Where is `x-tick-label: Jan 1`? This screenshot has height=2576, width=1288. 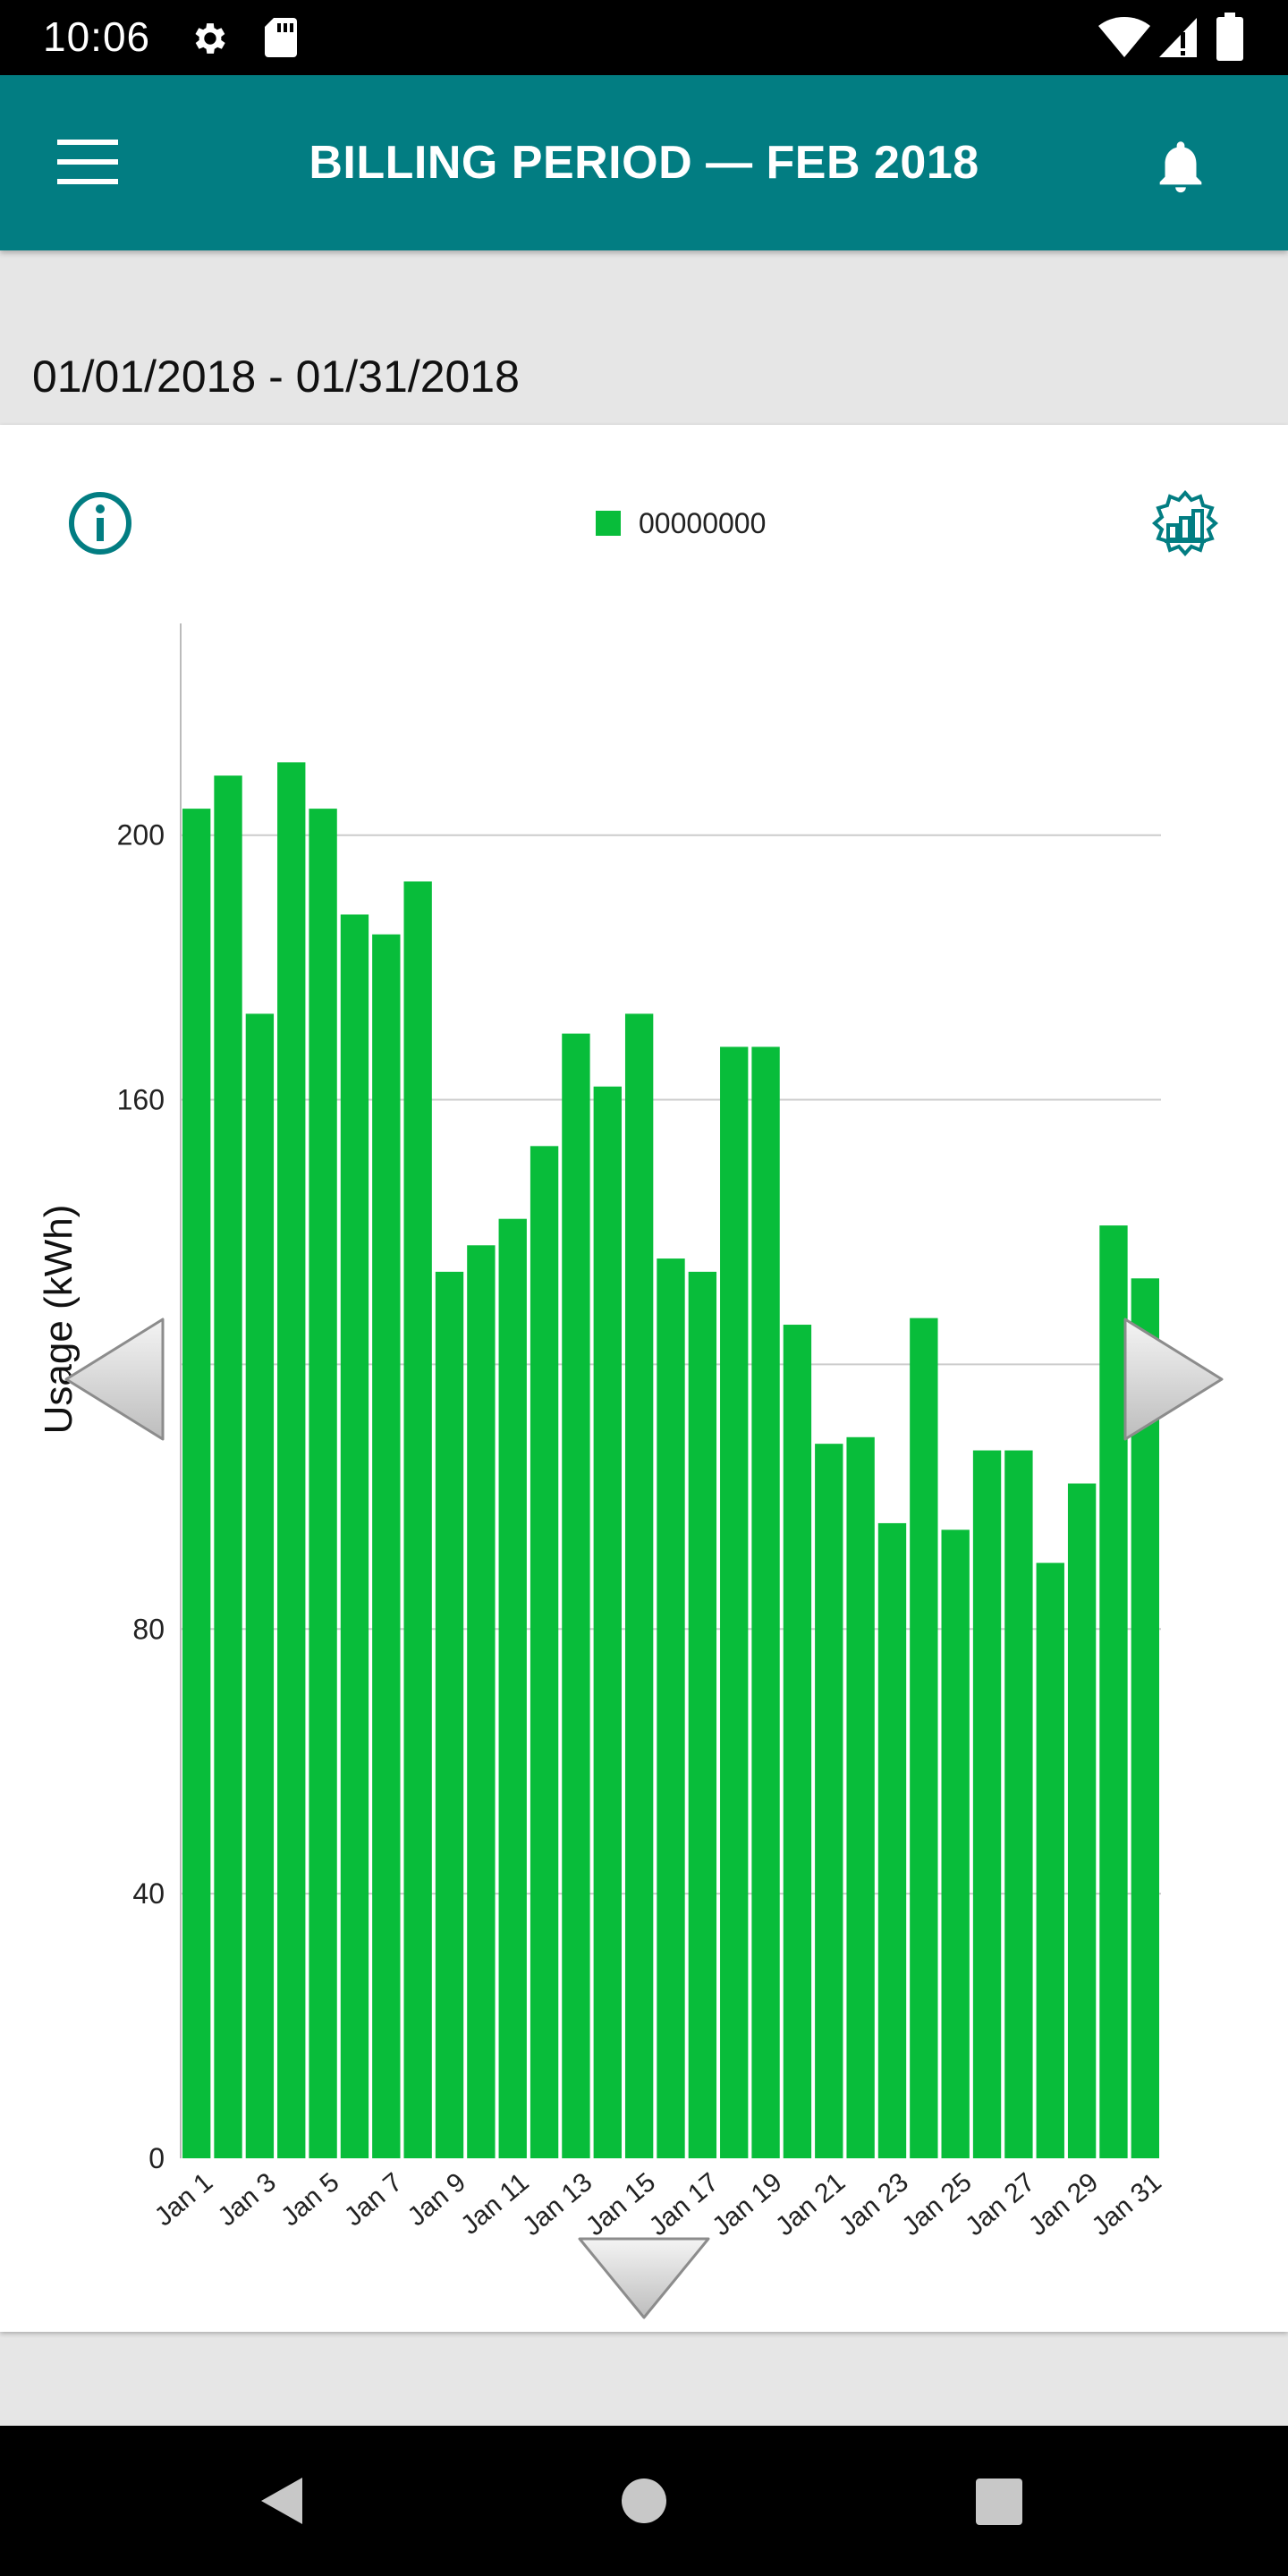
x-tick-label: Jan 1 is located at coordinates (183, 2199).